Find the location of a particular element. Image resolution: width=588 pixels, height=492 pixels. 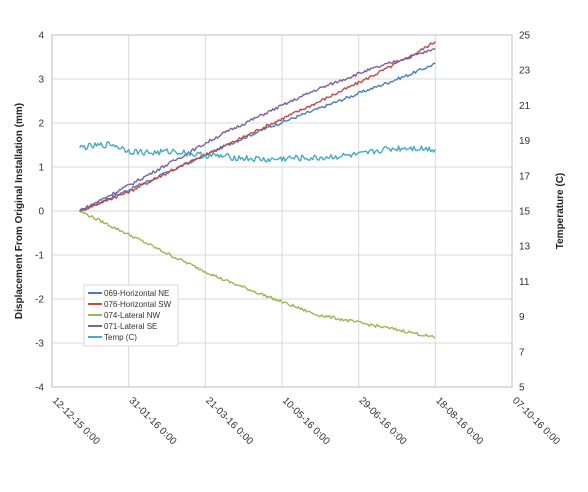

y2-tick-label: 21 is located at coordinates (525, 106).